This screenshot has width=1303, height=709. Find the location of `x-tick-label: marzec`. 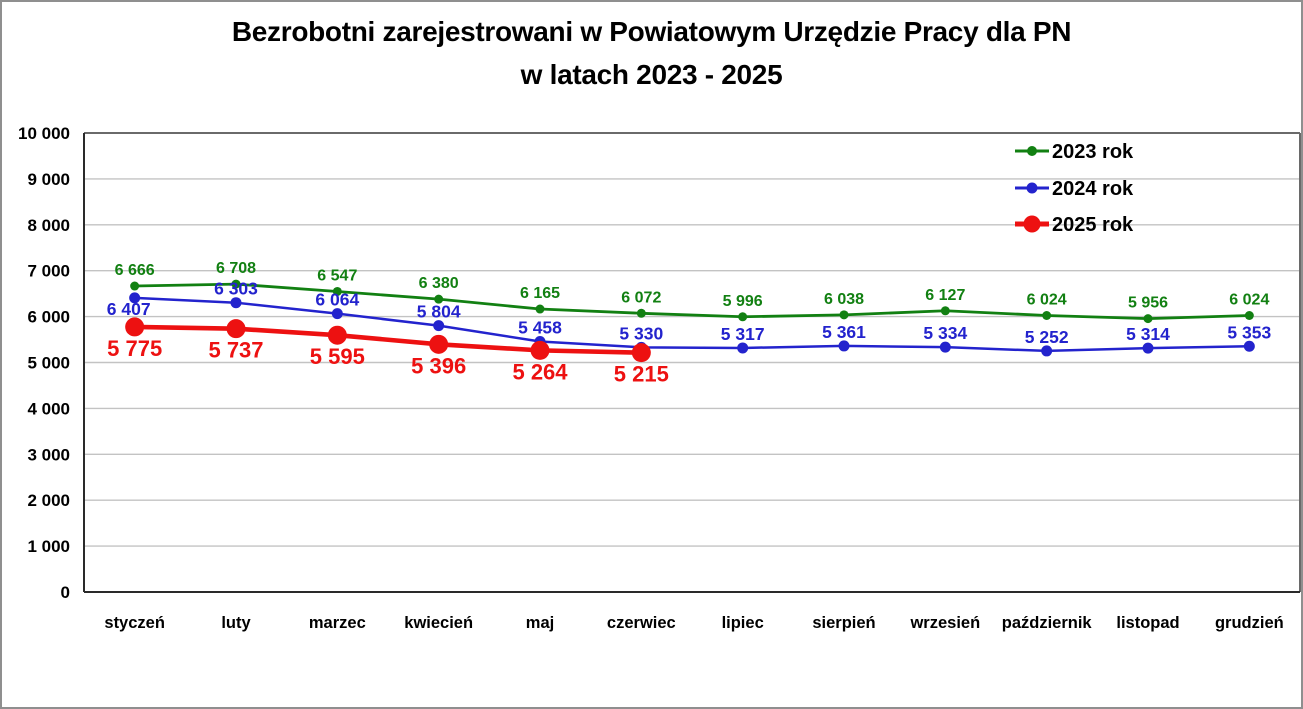

x-tick-label: marzec is located at coordinates (337, 623).